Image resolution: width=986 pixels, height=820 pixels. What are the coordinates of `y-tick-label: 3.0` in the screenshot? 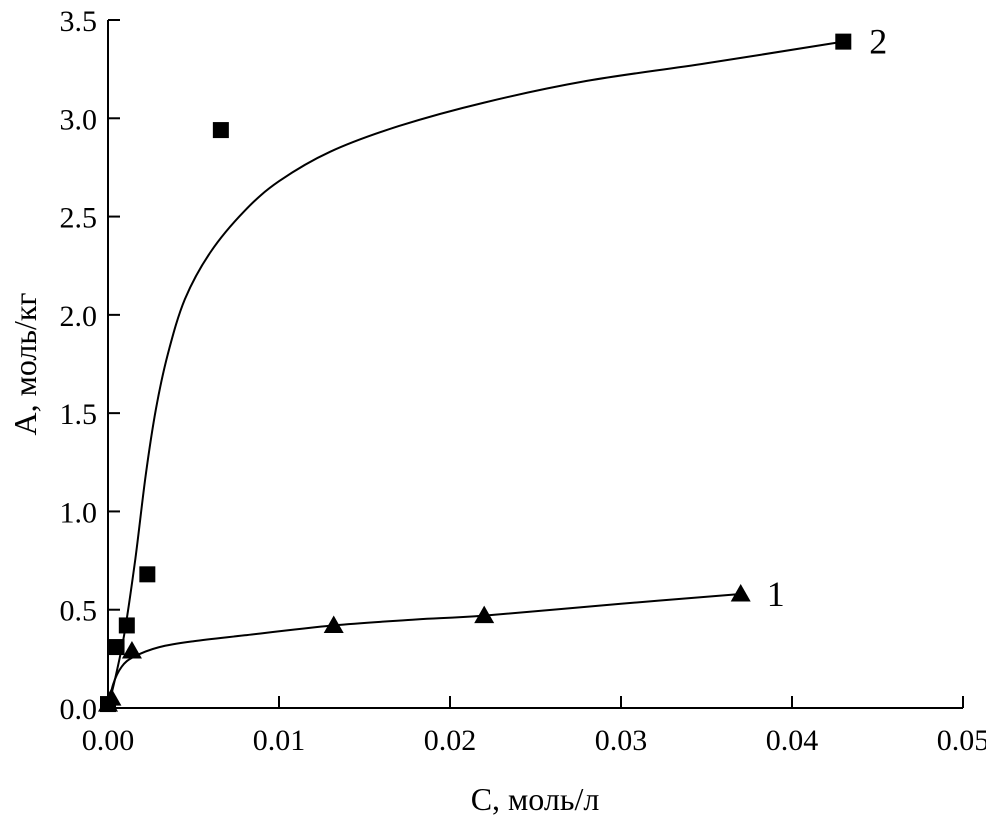 It's located at (79, 119).